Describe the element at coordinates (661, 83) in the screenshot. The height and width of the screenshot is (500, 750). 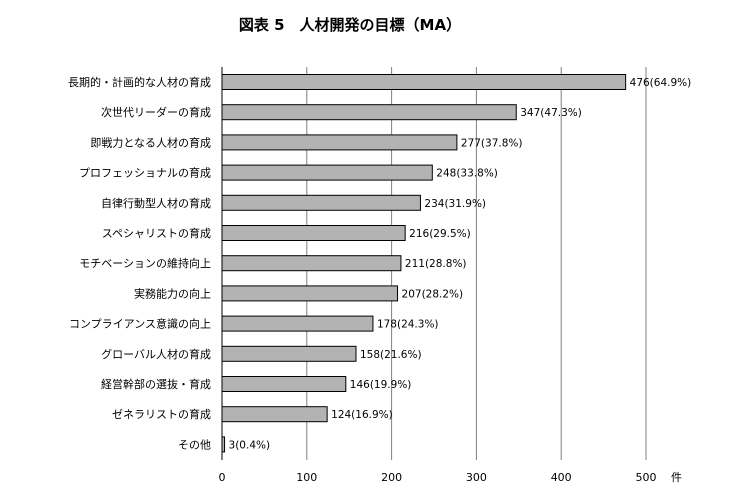
I see `data-label: 476(64.9%)` at that location.